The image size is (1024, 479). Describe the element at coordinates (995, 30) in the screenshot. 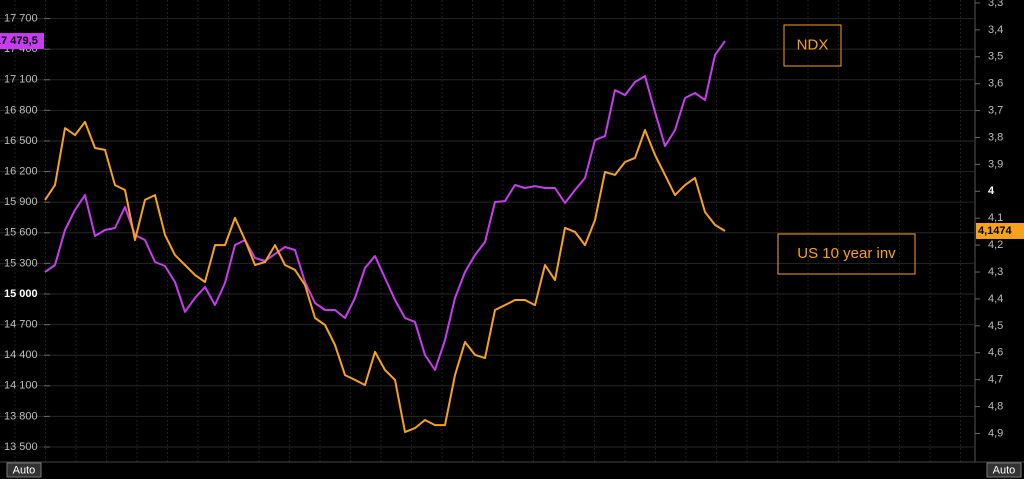

I see `y2-tick-label: 3,4` at that location.